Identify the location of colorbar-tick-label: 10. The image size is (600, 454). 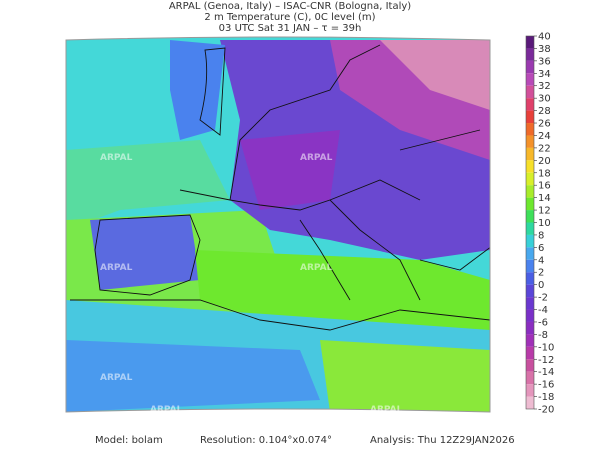
(544, 223).